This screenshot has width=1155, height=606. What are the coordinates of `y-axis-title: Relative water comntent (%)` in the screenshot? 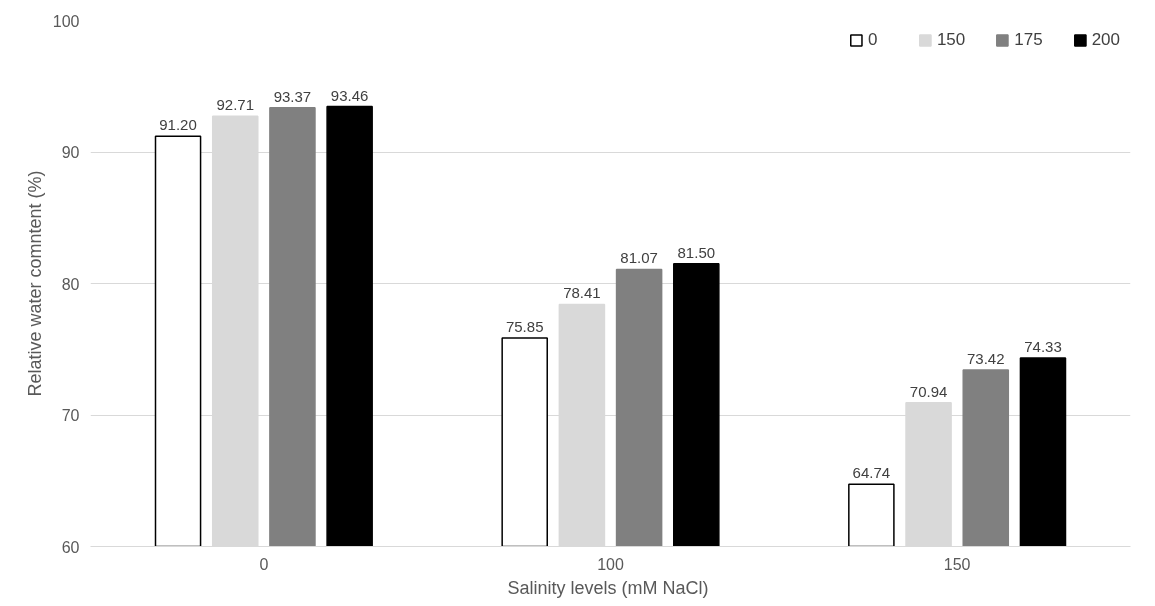 It's located at (34, 283).